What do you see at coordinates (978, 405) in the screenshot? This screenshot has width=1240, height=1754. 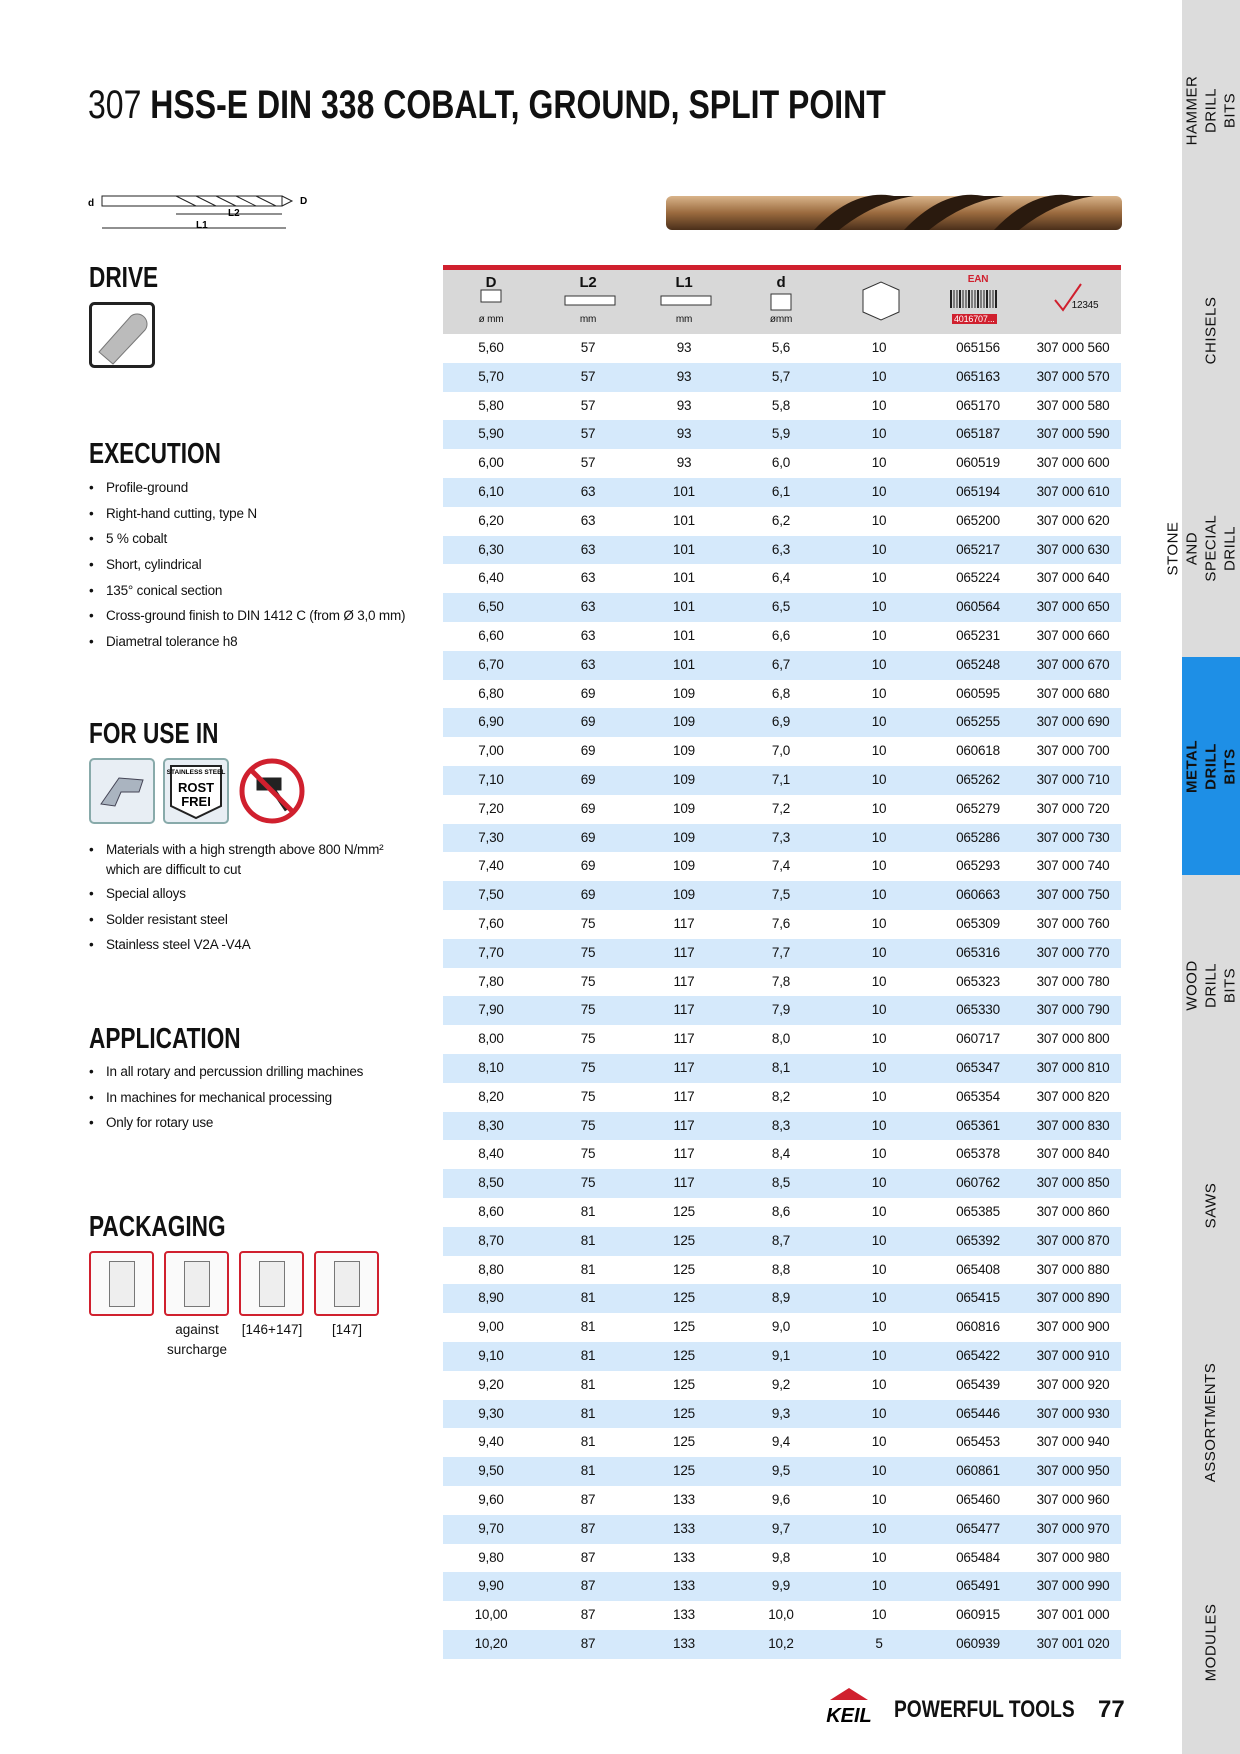 I see `table-cell: 065170` at bounding box center [978, 405].